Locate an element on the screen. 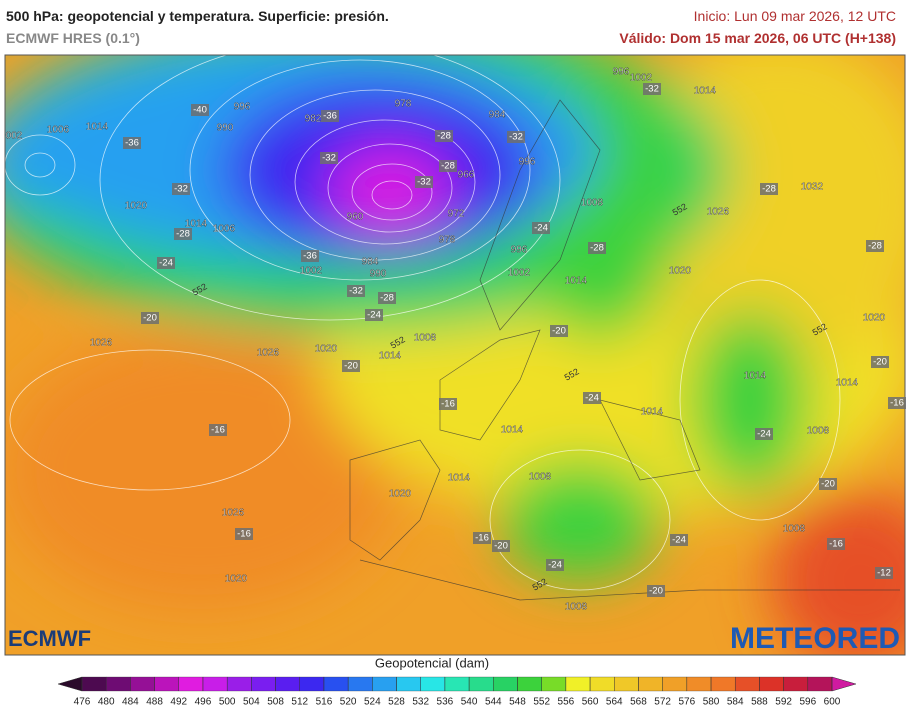 Image resolution: width=910 pixels, height=710 pixels. isobar-label: 960 is located at coordinates (355, 217).